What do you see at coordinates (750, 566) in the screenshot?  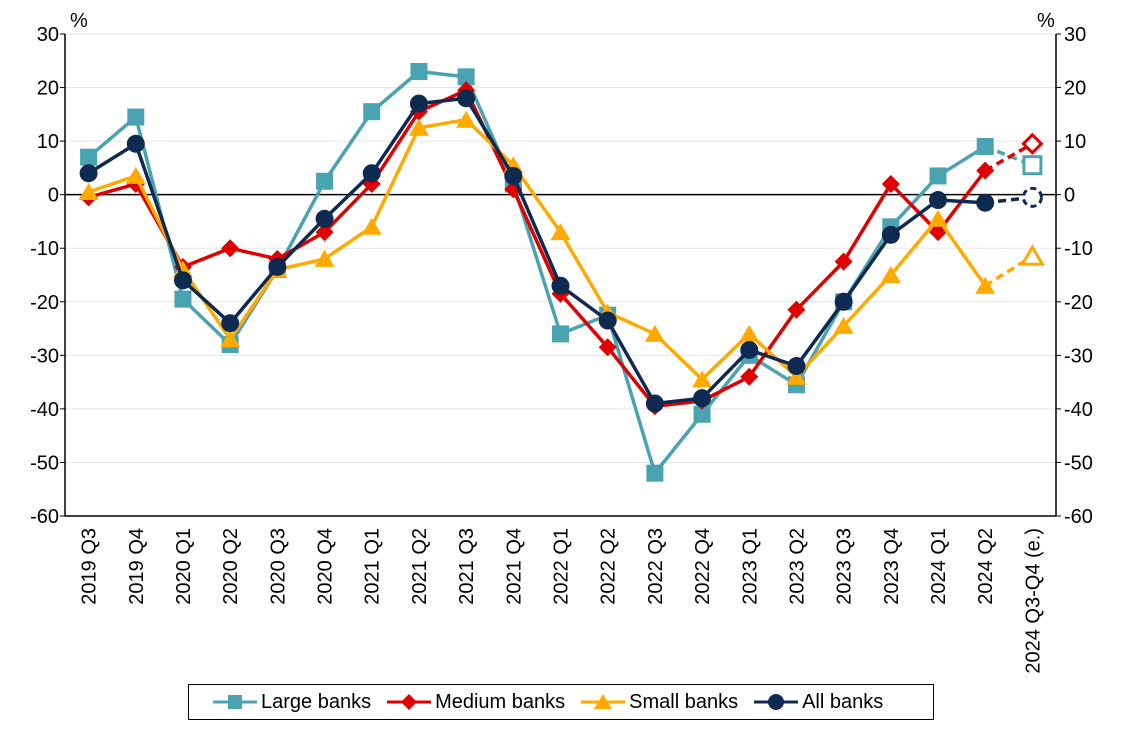 I see `x-tick-label: 2023 Q1` at bounding box center [750, 566].